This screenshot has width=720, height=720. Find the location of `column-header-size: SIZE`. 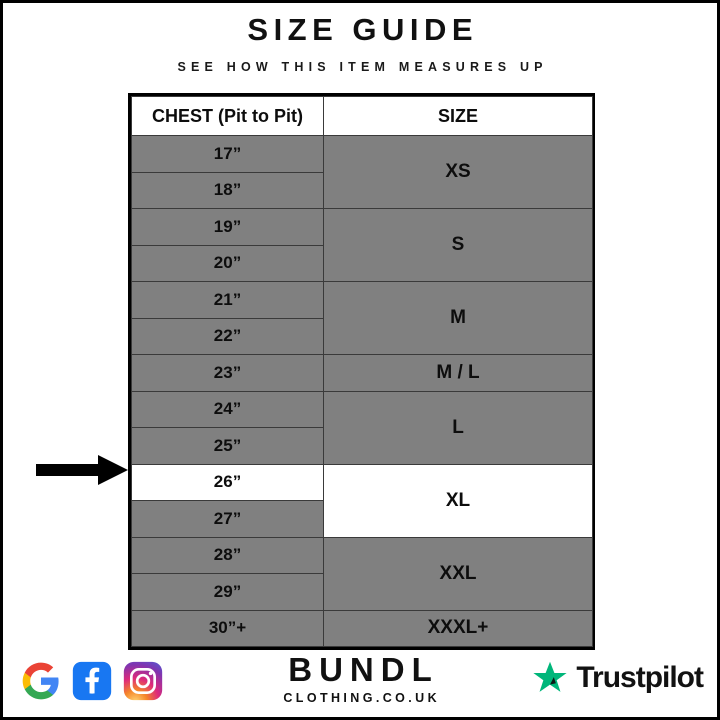

column-header-size: SIZE is located at coordinates (458, 116).